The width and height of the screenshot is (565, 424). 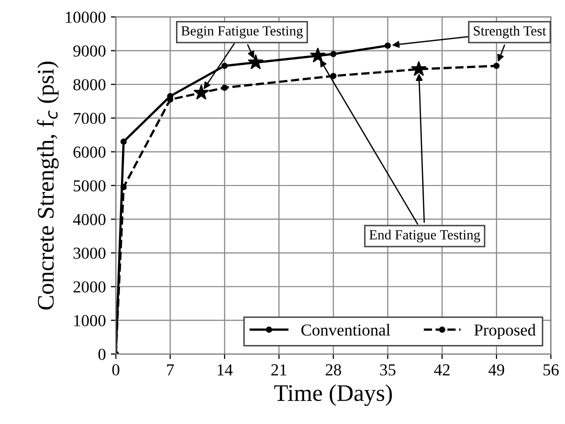 I want to click on x-axis-title: Time (Days), so click(x=333, y=395).